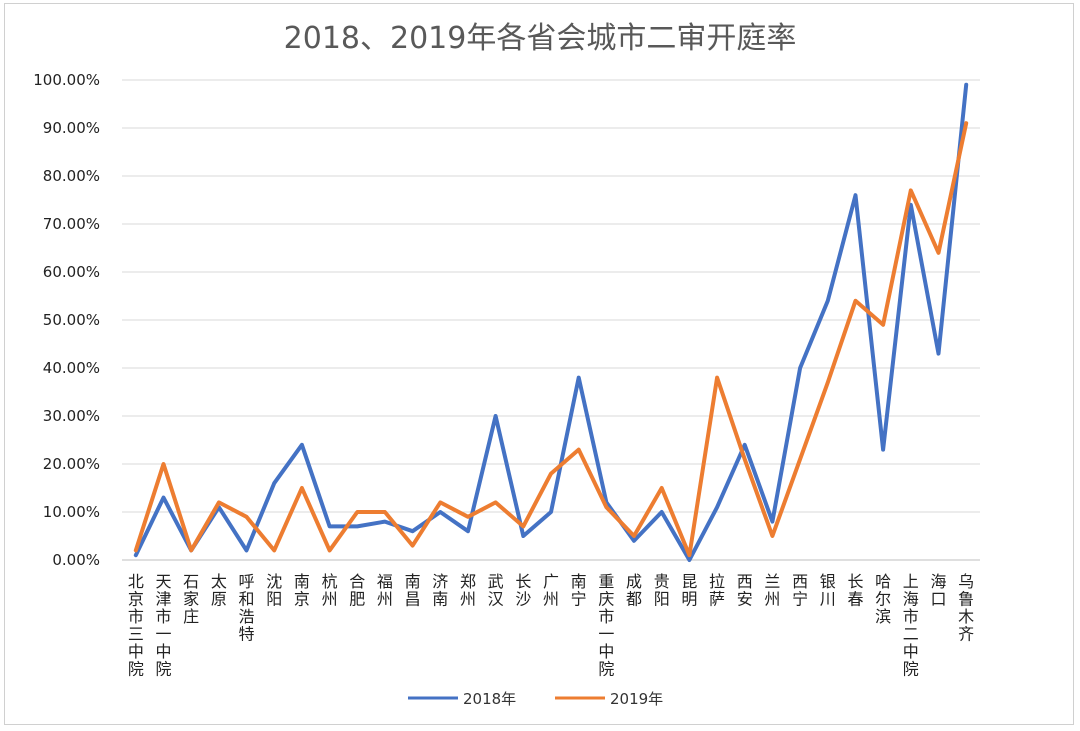 The image size is (1080, 731). I want to click on x-tick-label: 南宁, so click(579, 590).